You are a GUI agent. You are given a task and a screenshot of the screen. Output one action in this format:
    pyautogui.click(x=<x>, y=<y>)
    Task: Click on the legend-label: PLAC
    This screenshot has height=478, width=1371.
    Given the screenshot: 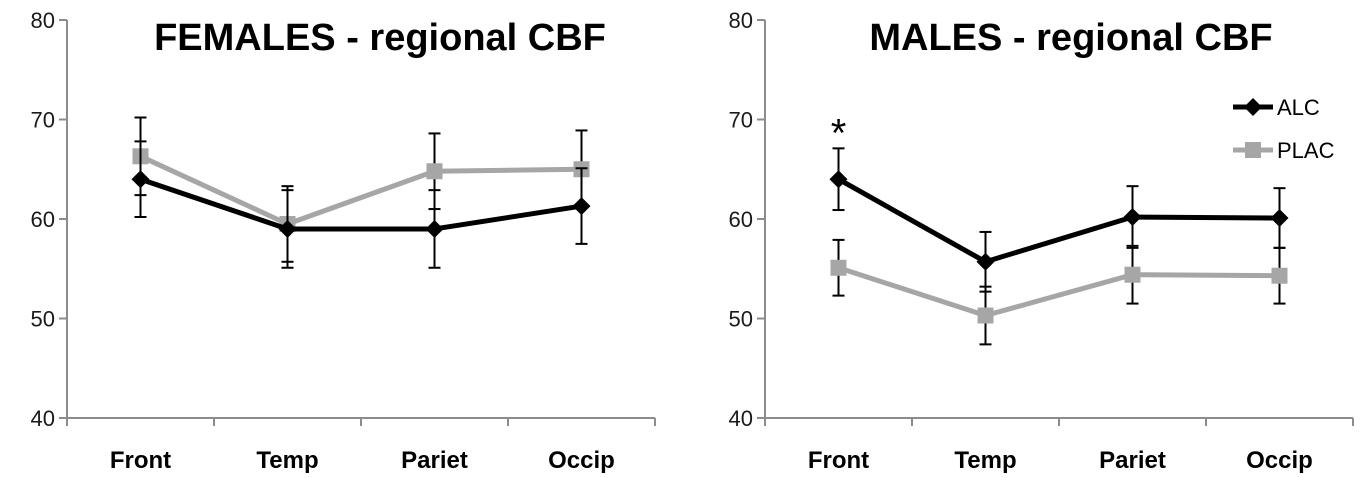 What is the action you would take?
    pyautogui.click(x=1306, y=150)
    